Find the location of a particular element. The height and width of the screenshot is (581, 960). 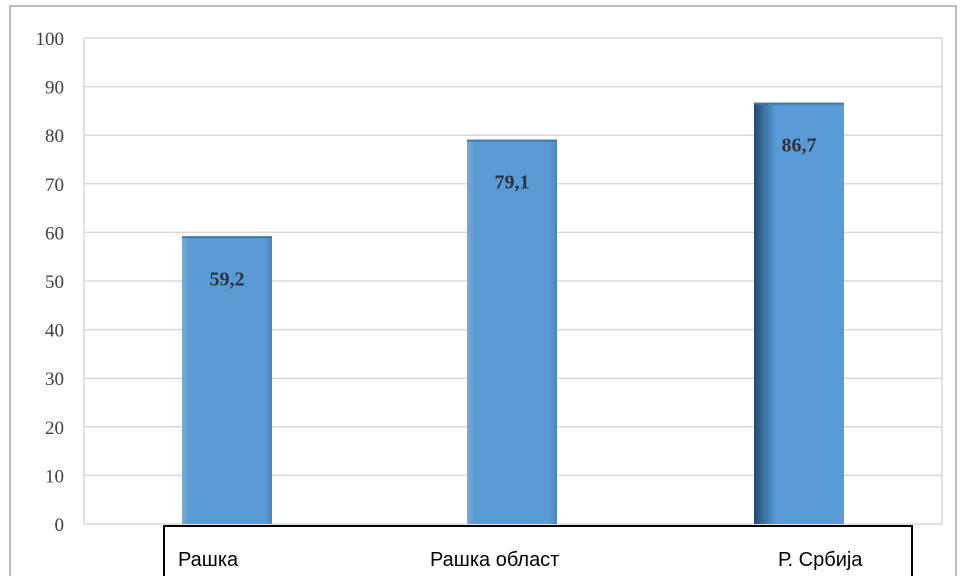

x-category-label: Рашка is located at coordinates (208, 560).